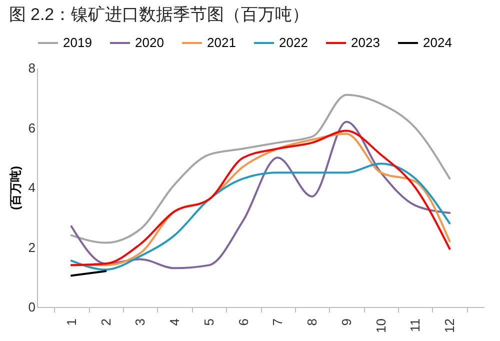  Describe the element at coordinates (159, 14) in the screenshot. I see `chart-title: 图 2.2：镍矿进口数据季节图（百万吨）` at that location.